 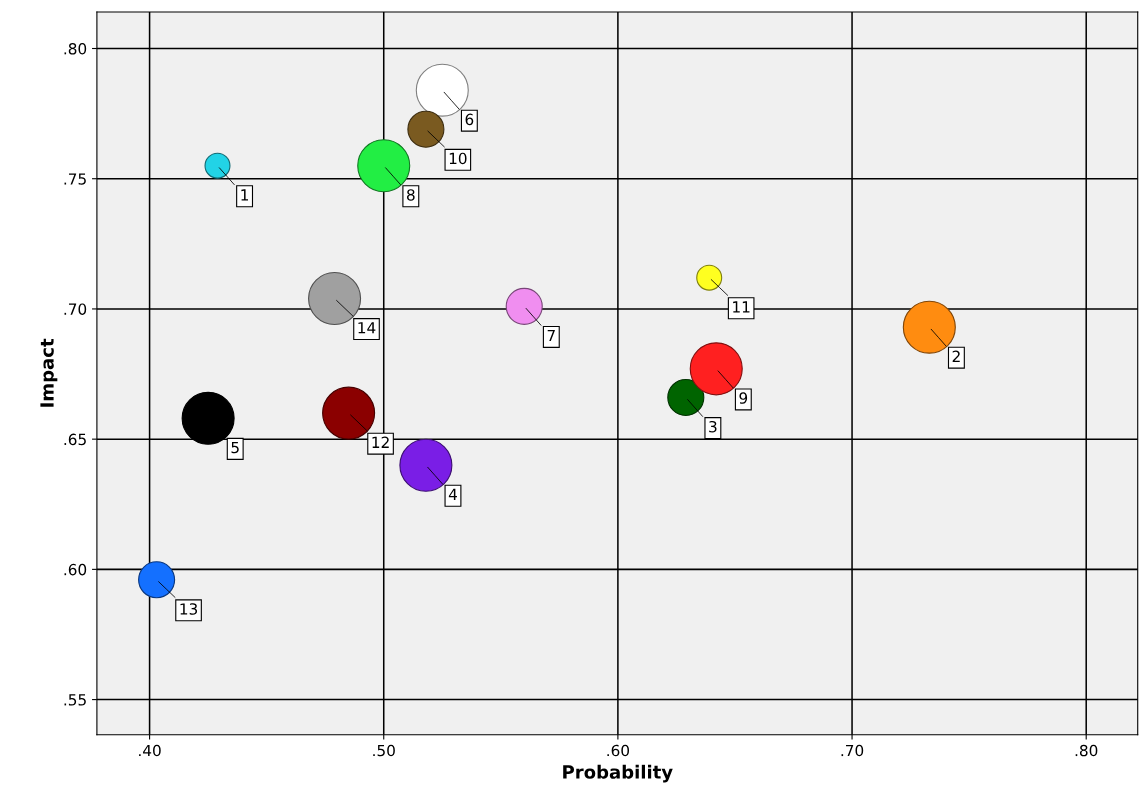 What do you see at coordinates (380, 442) in the screenshot?
I see `annotation: 12` at bounding box center [380, 442].